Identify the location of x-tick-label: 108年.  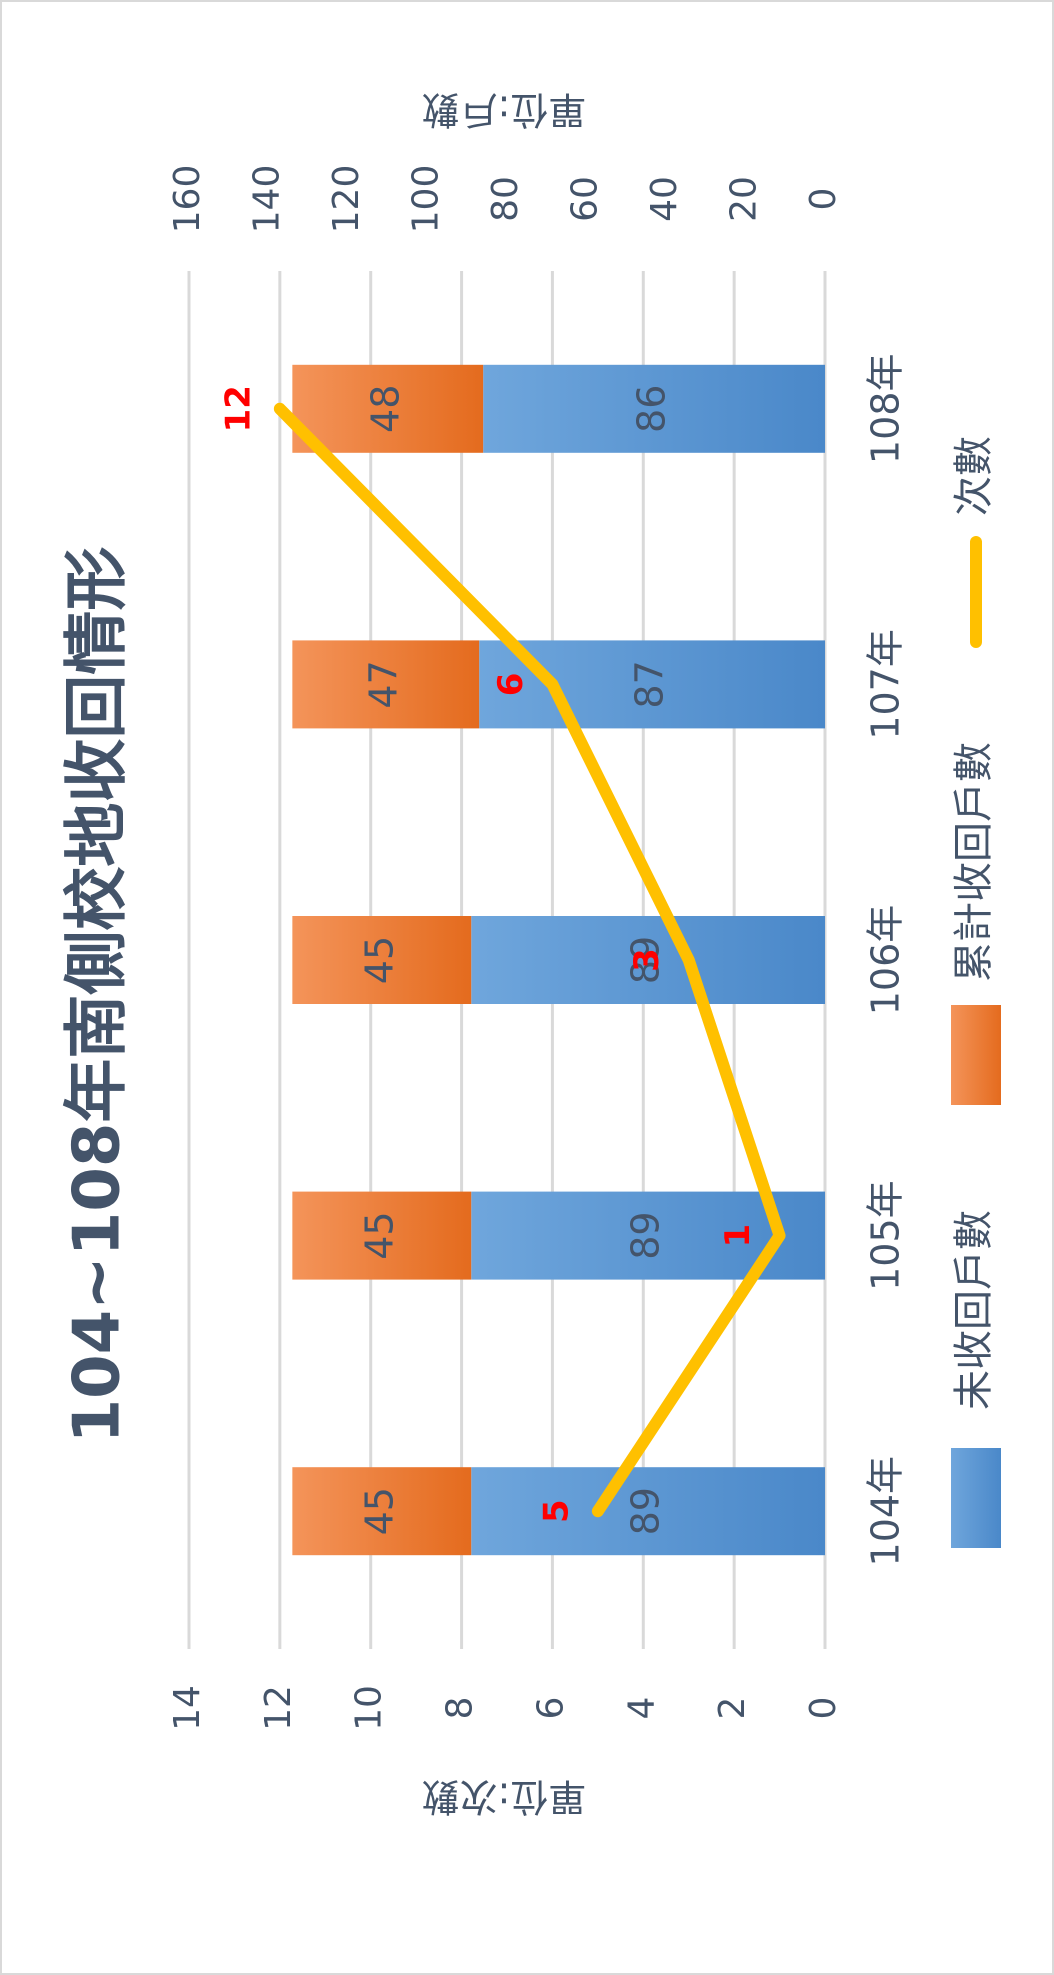
(886, 409).